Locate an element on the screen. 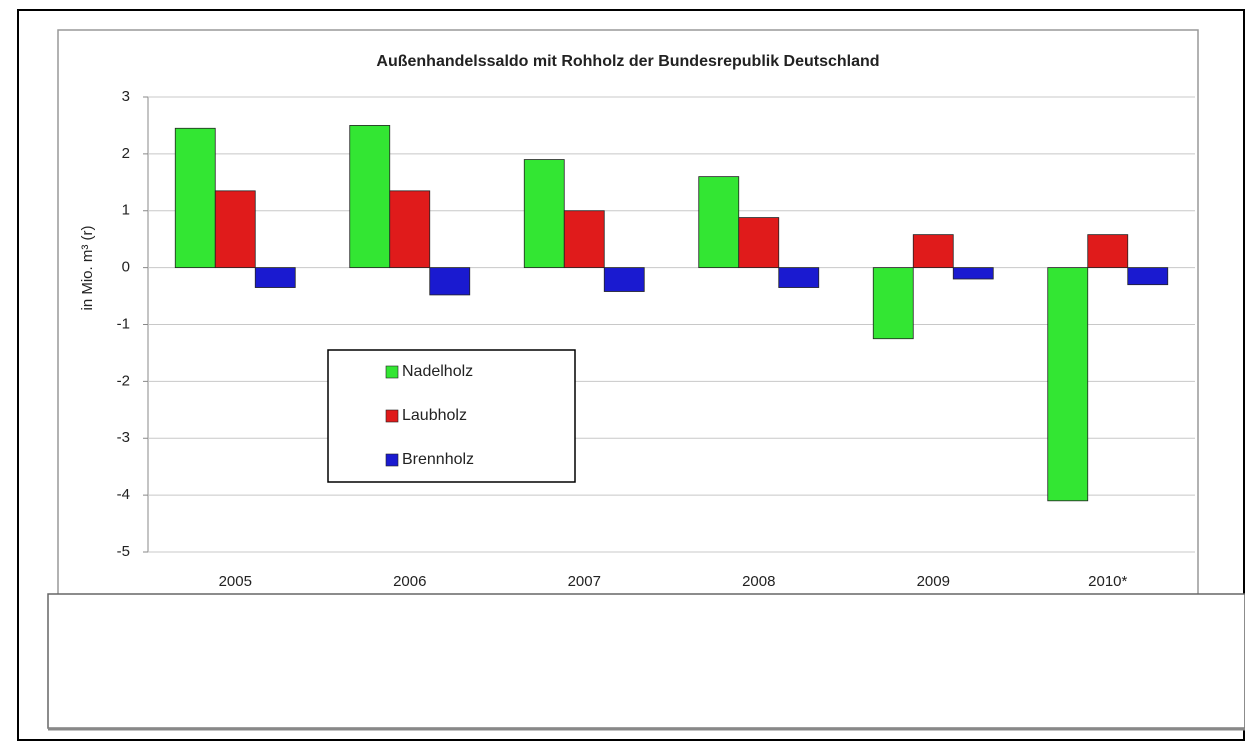 This screenshot has height=749, width=1245. y-tick-label: 0 is located at coordinates (126, 267).